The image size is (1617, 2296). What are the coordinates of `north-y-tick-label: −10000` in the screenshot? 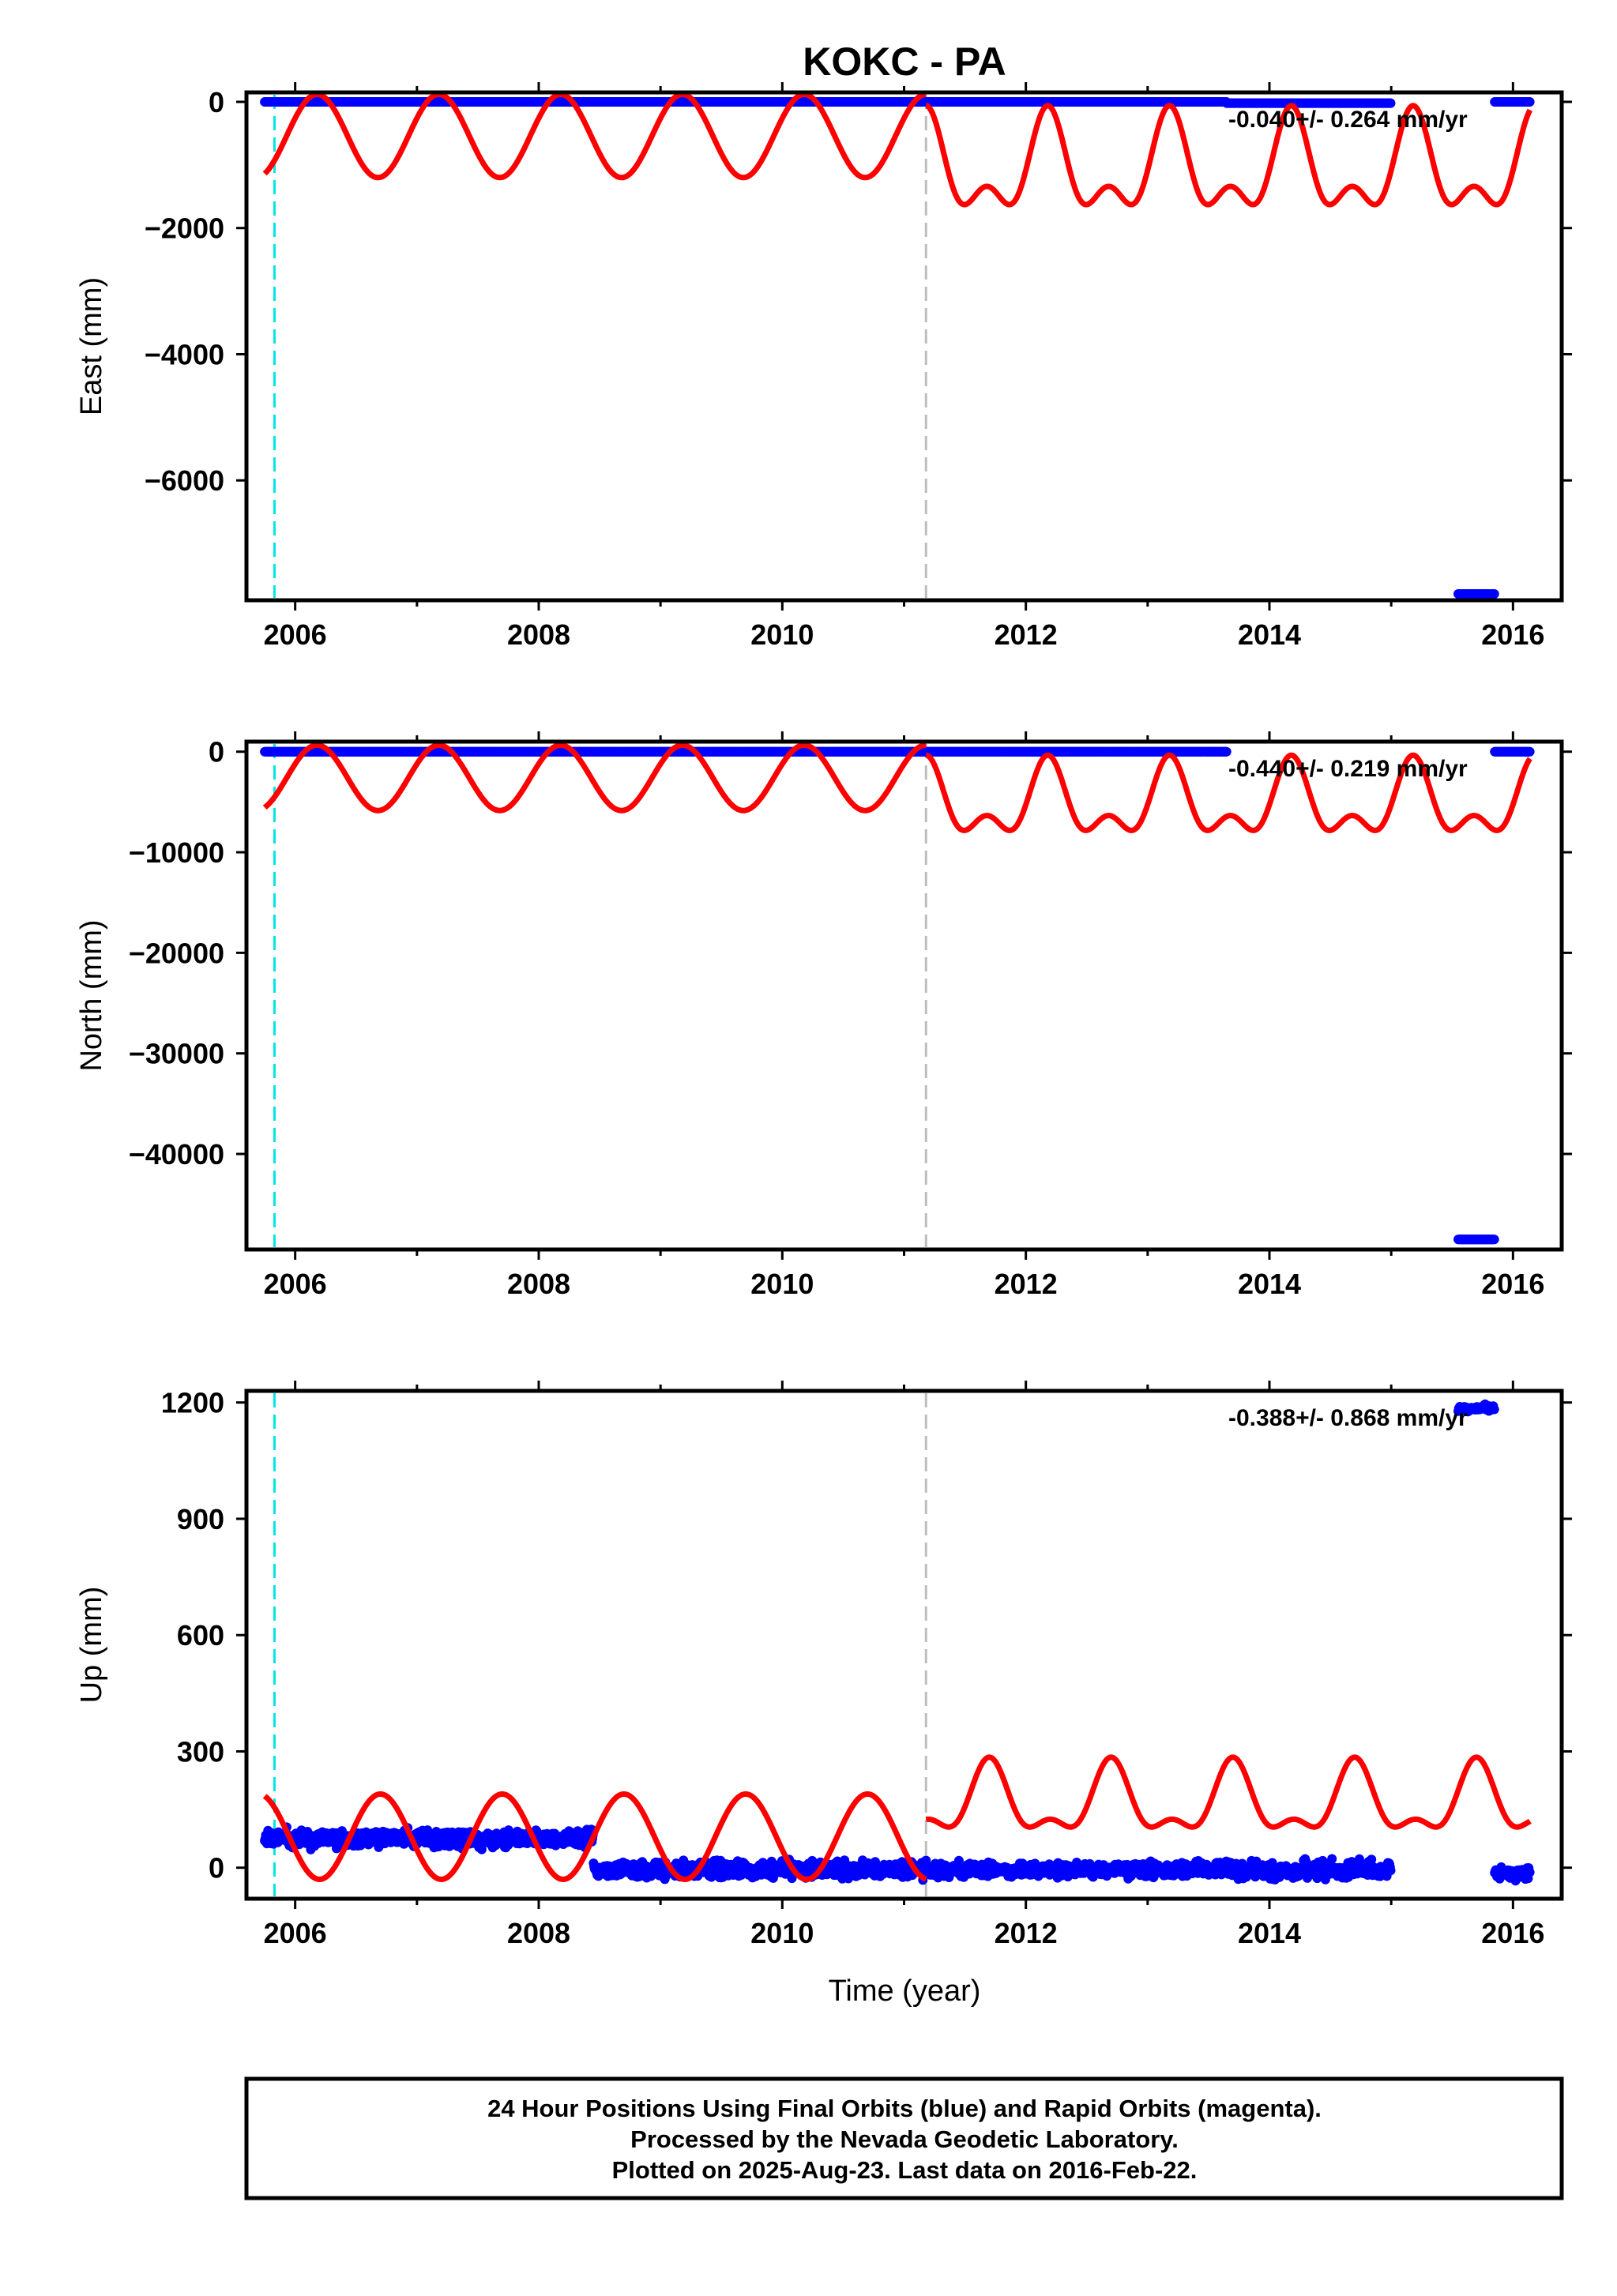 It's located at (176, 852).